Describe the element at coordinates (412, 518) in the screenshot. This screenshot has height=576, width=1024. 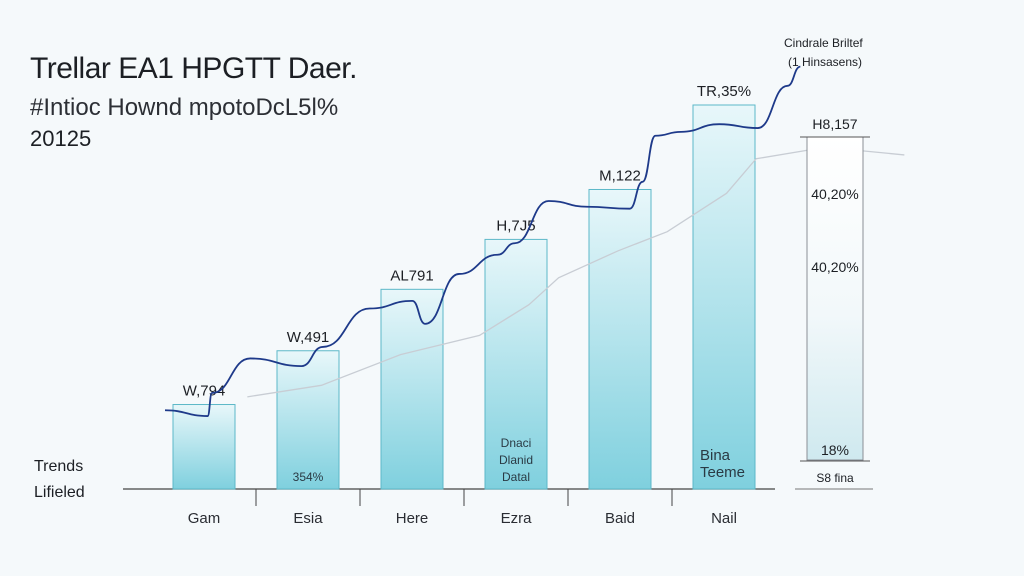
I see `x-tick-label: Here` at that location.